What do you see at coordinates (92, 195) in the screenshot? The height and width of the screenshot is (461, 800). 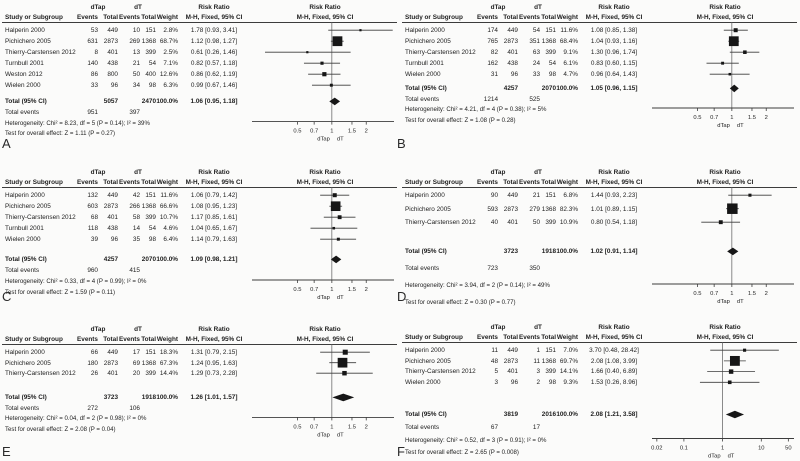 I see `events1-value: 132` at bounding box center [92, 195].